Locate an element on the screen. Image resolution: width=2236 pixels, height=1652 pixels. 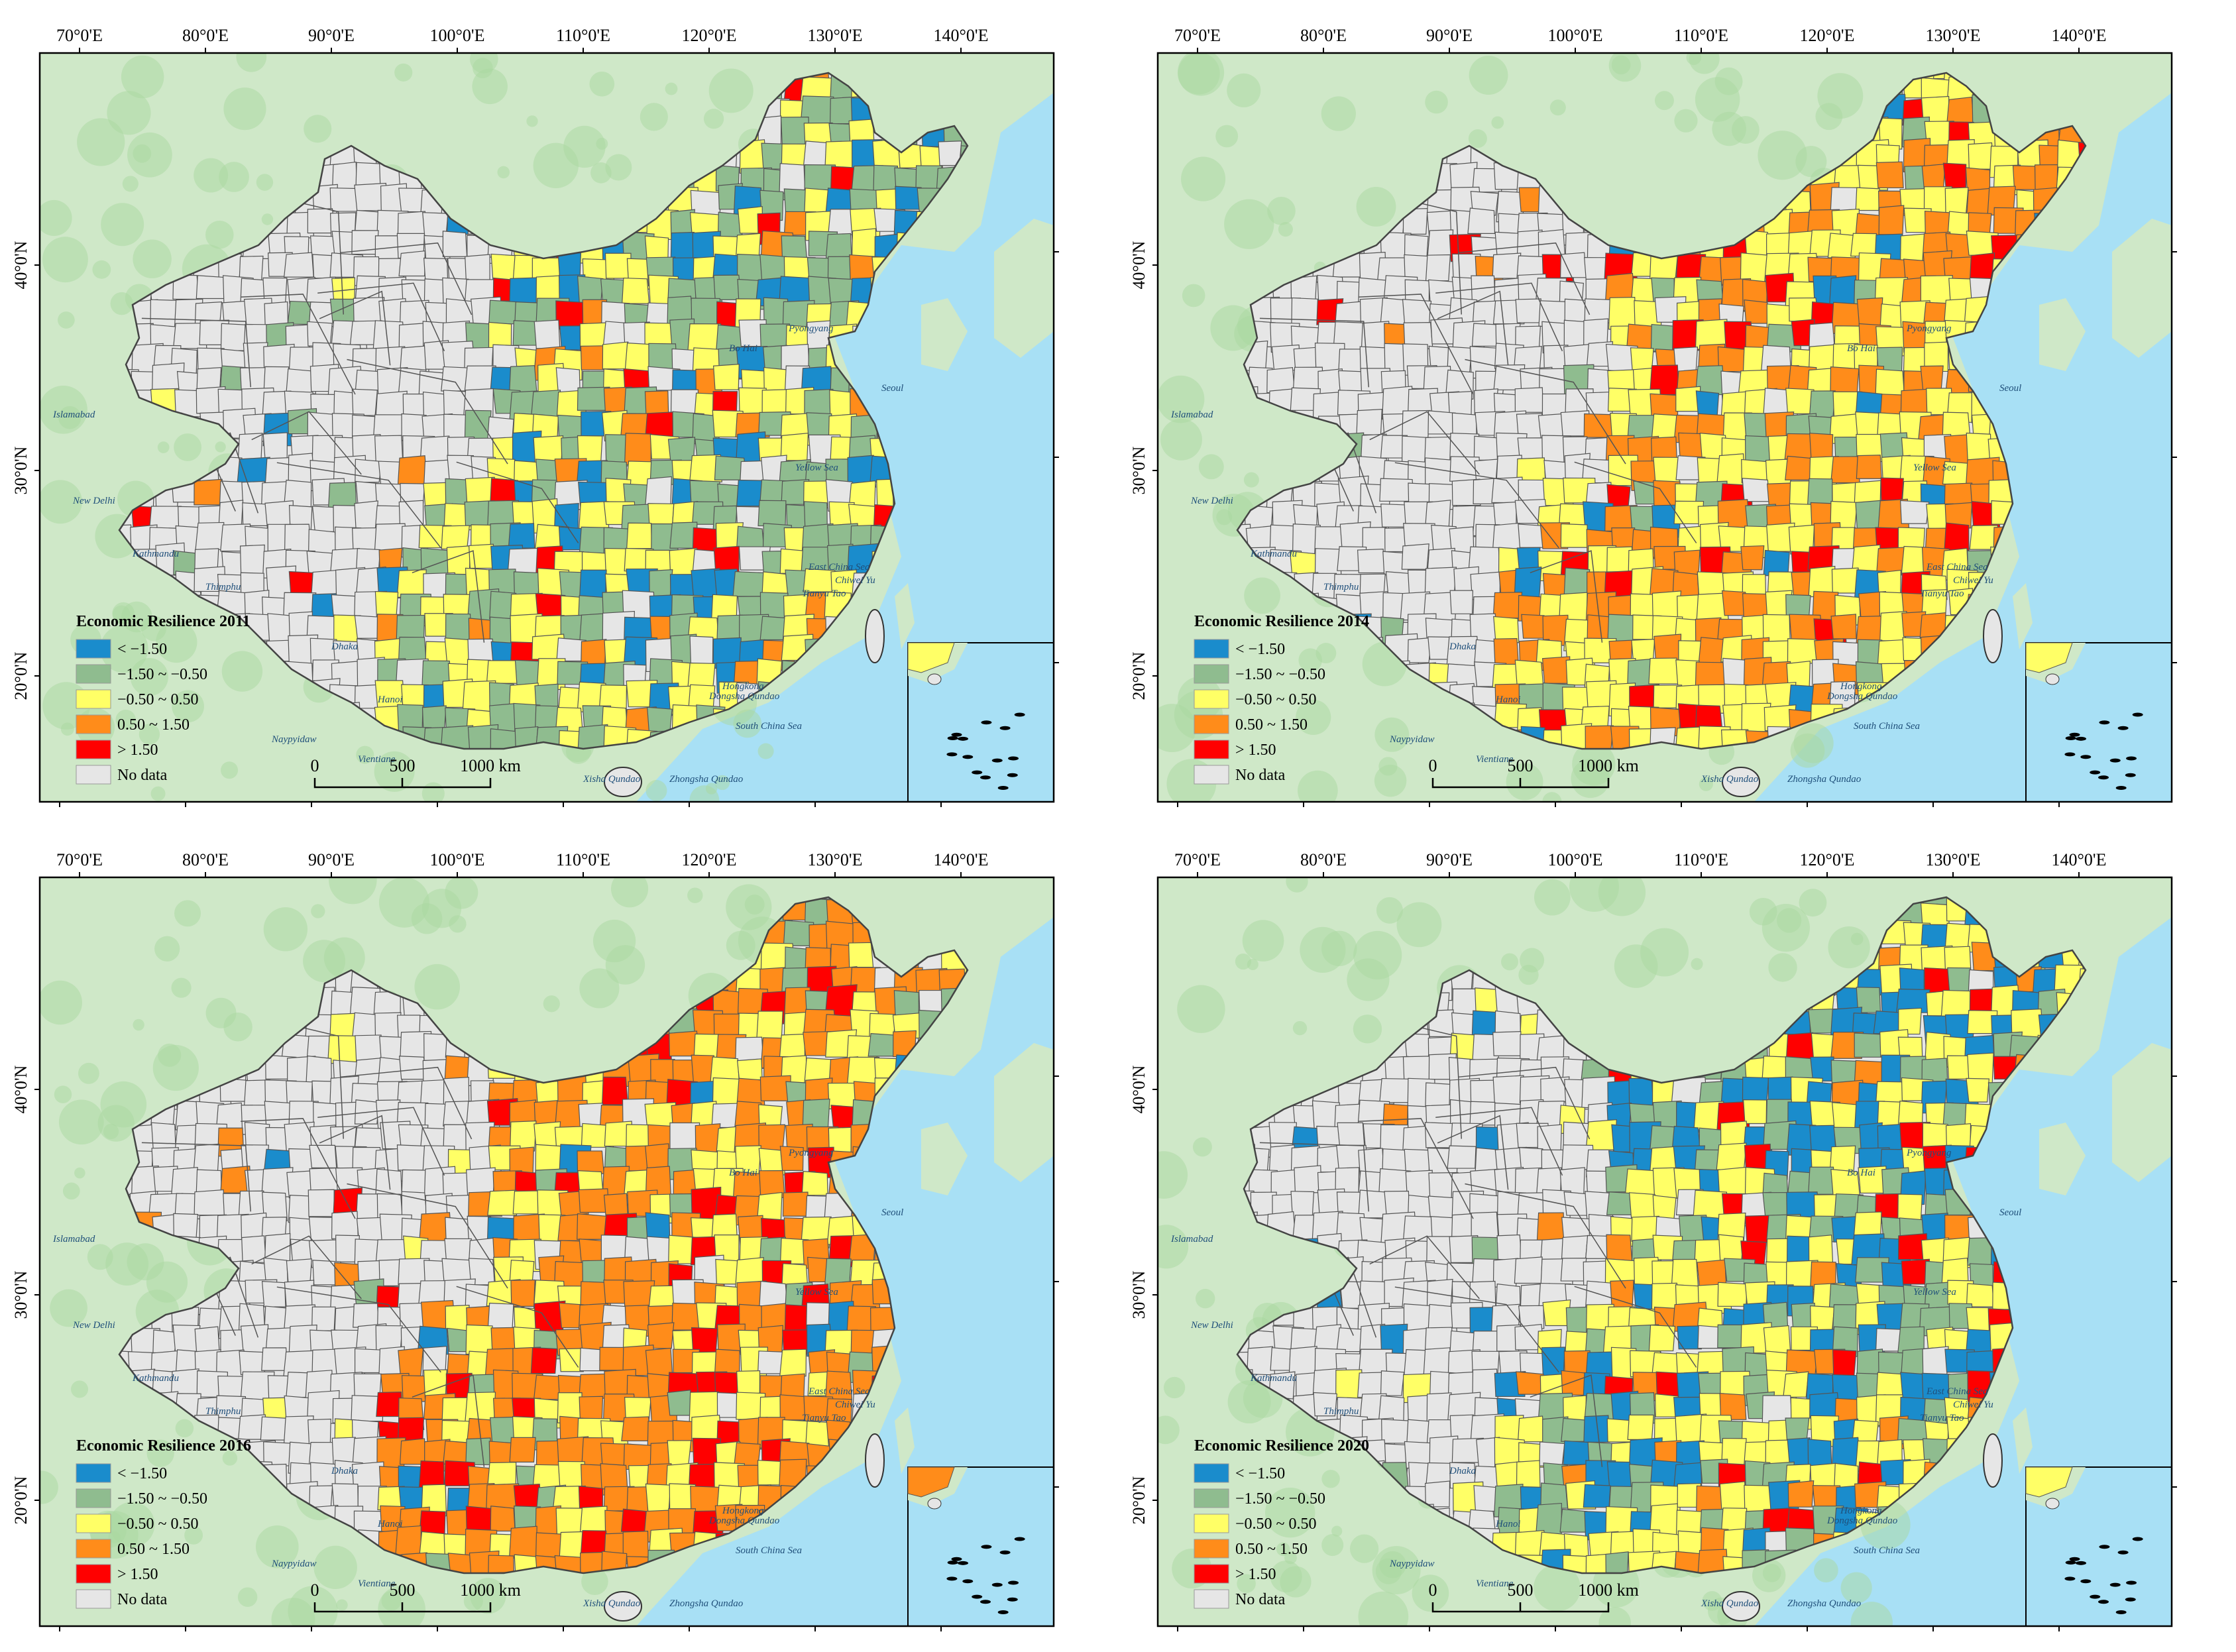
legend-title: Economic Resilience 2011 is located at coordinates (163, 621).